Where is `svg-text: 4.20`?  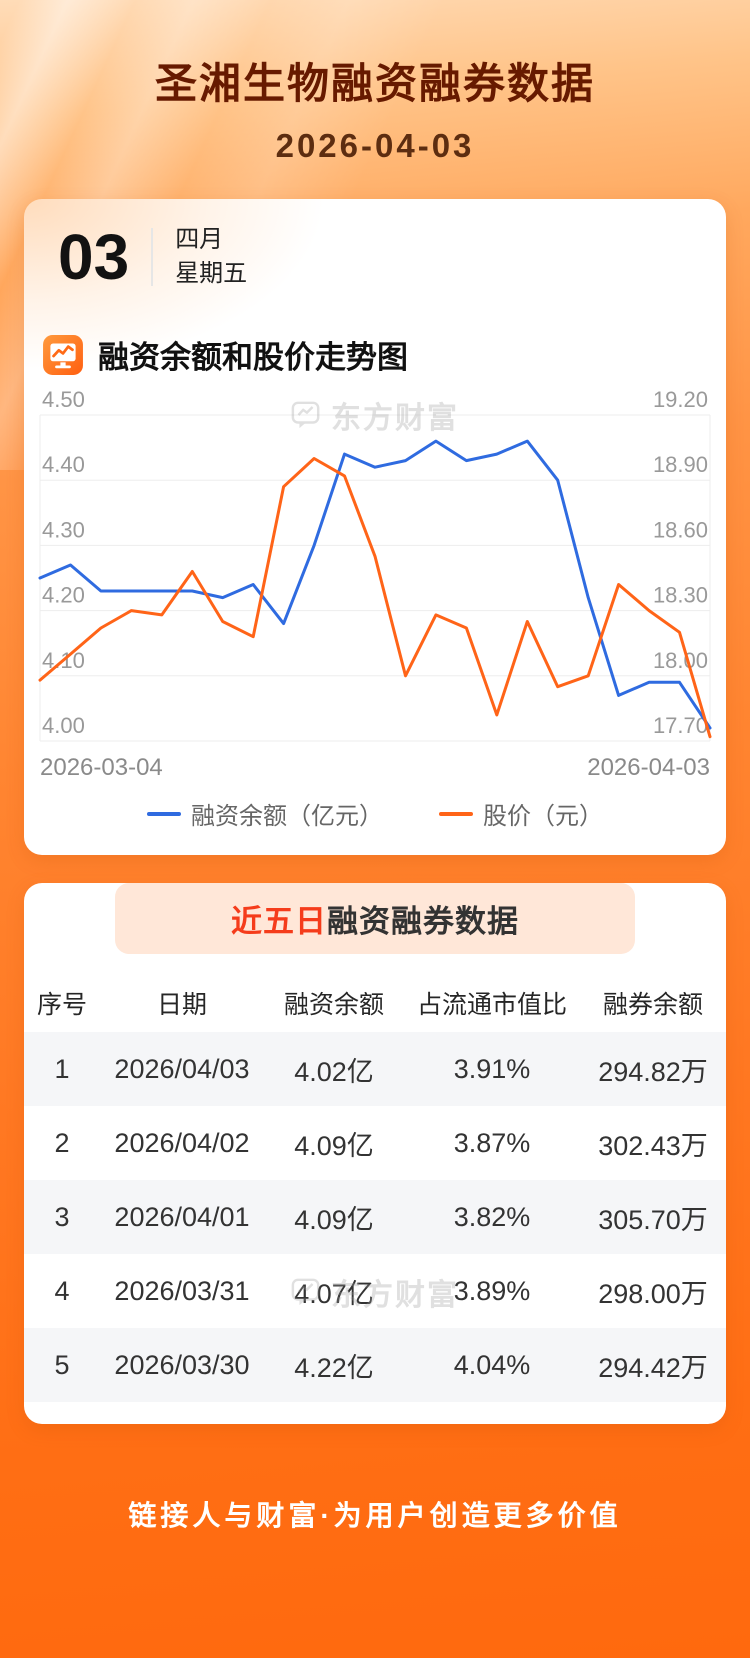
svg-text: 4.20 is located at coordinates (63, 595).